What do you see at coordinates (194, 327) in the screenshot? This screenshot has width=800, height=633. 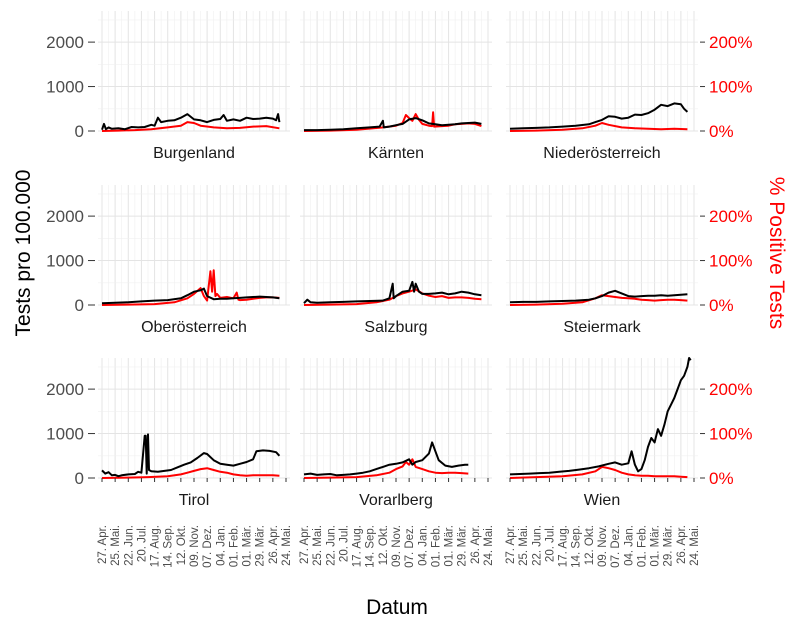 I see `panel-title: Oberösterreich` at bounding box center [194, 327].